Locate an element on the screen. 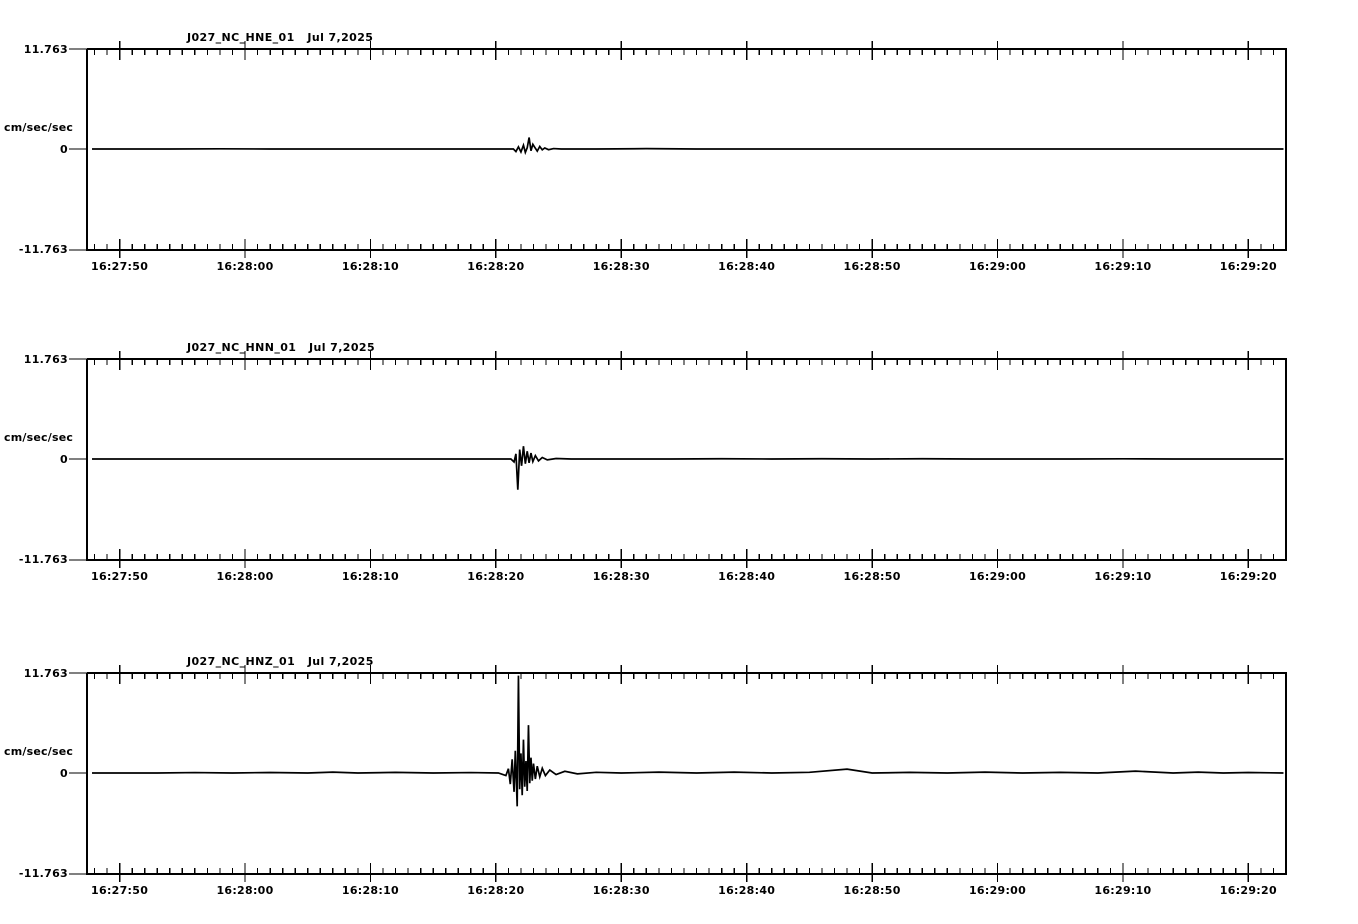 The height and width of the screenshot is (924, 1358). y-tick-max-hnn: 11.763 is located at coordinates (45, 359).